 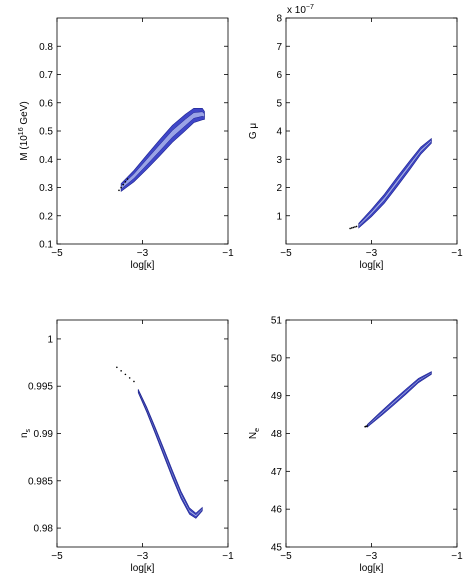 I want to click on y-tick-label: 0.5, so click(x=46, y=132).